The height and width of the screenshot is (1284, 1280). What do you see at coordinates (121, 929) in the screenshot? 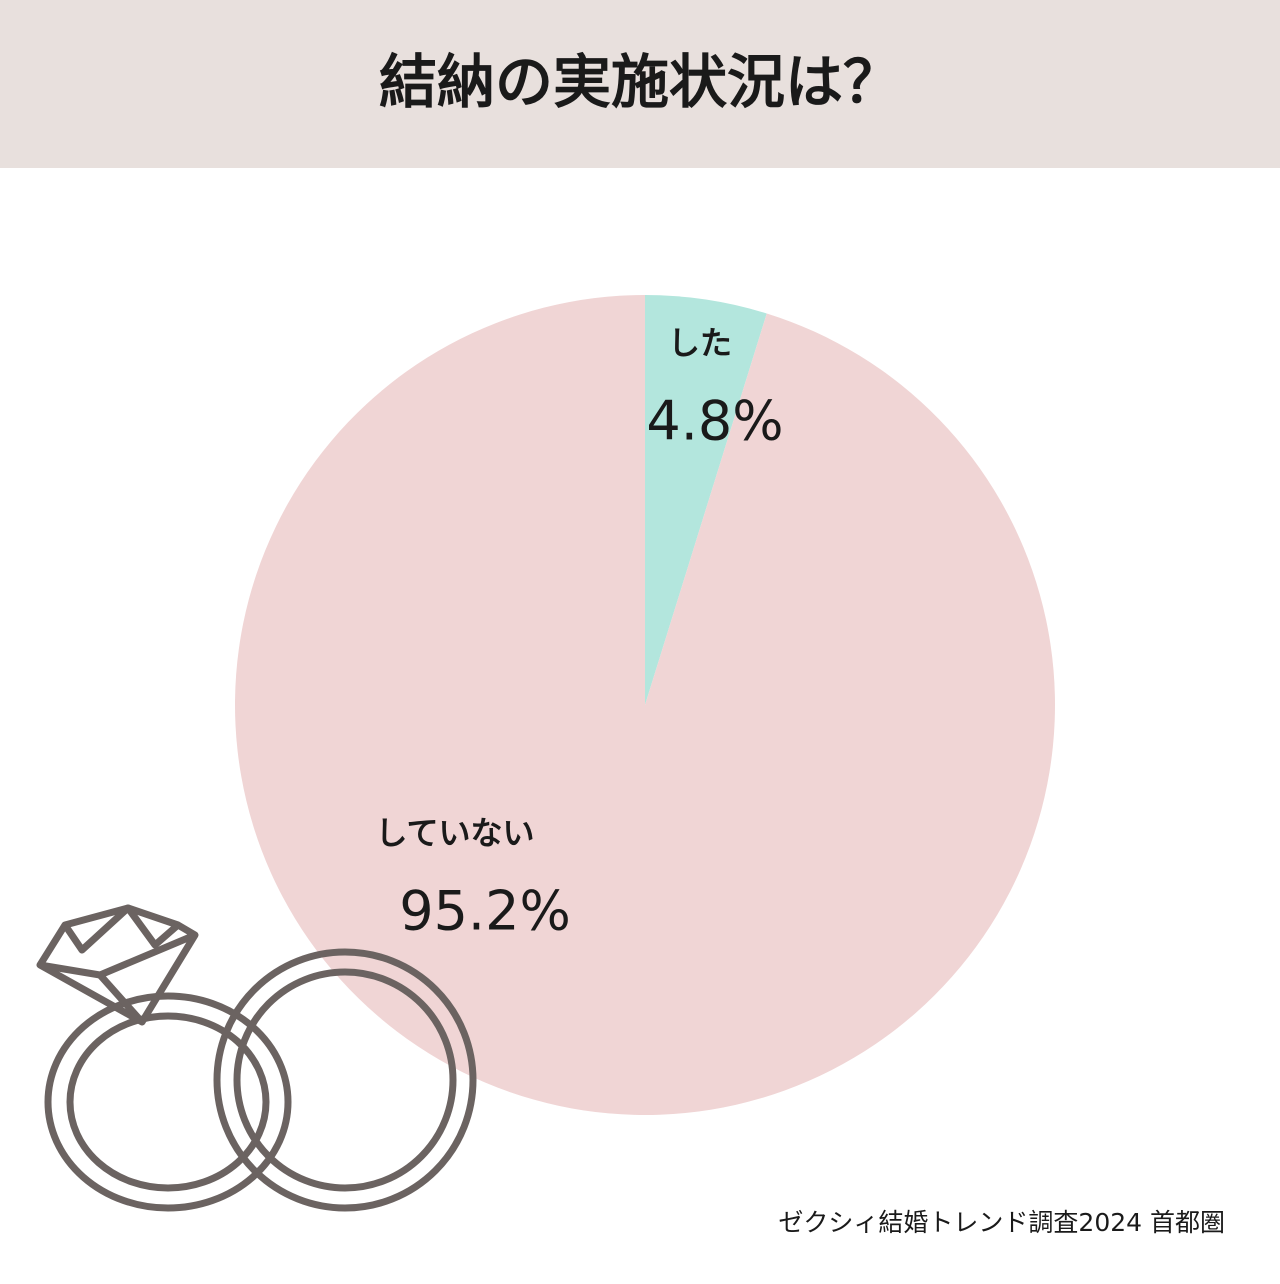
I see `diamond-facets` at bounding box center [121, 929].